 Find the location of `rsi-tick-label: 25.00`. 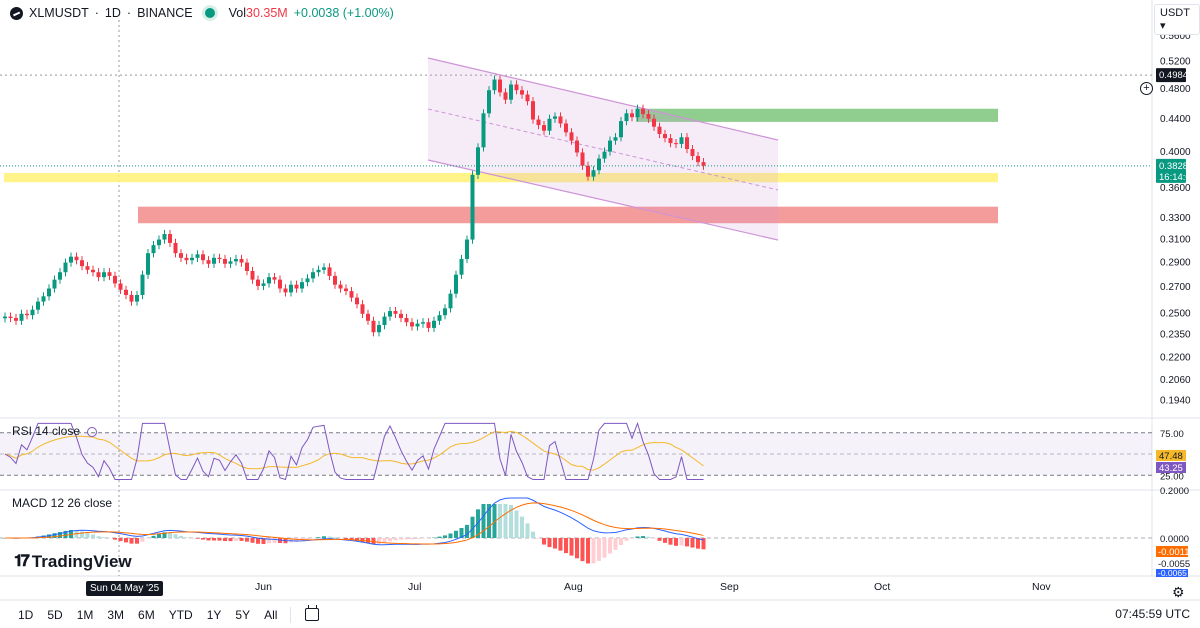

rsi-tick-label: 25.00 is located at coordinates (1172, 476).